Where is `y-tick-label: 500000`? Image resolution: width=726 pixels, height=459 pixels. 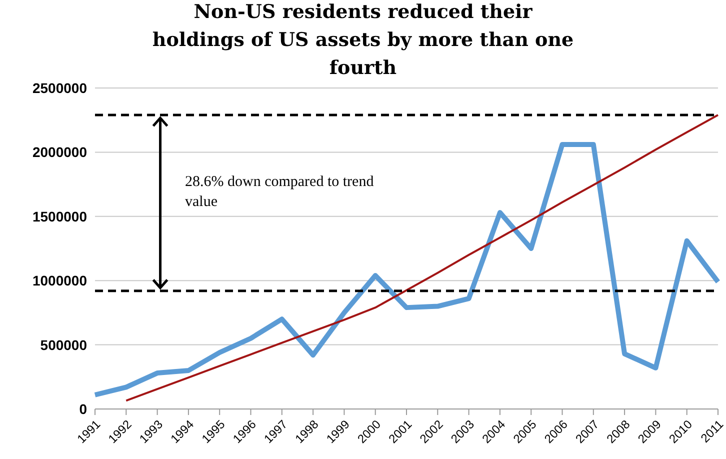 y-tick-label: 500000 is located at coordinates (64, 344).